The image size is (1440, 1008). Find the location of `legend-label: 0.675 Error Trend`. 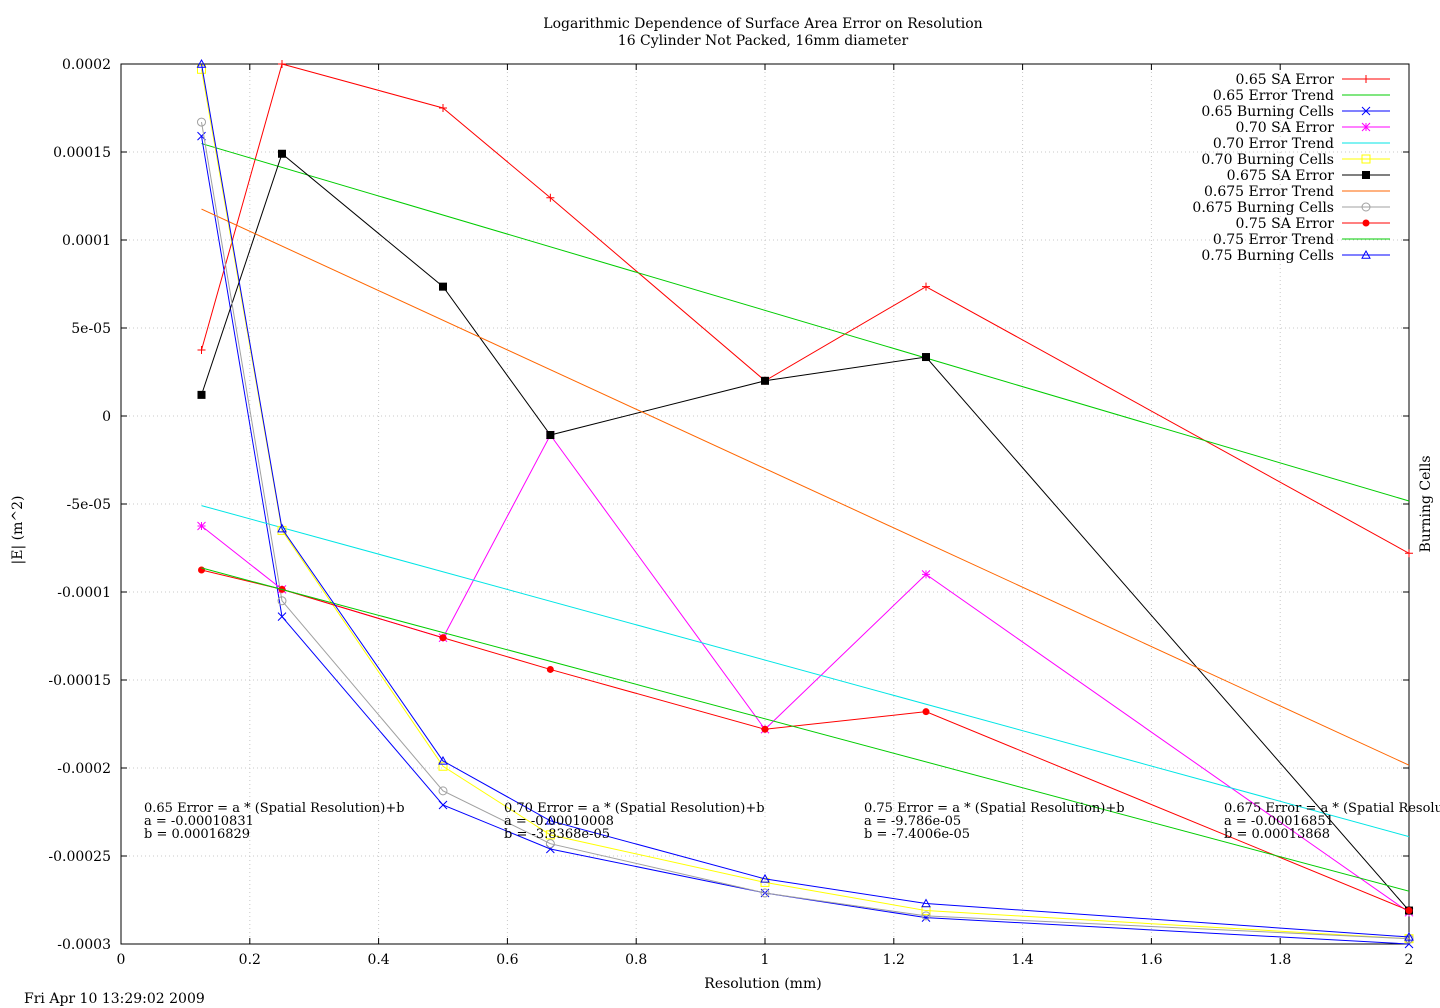

legend-label: 0.675 Error Trend is located at coordinates (1269, 192).